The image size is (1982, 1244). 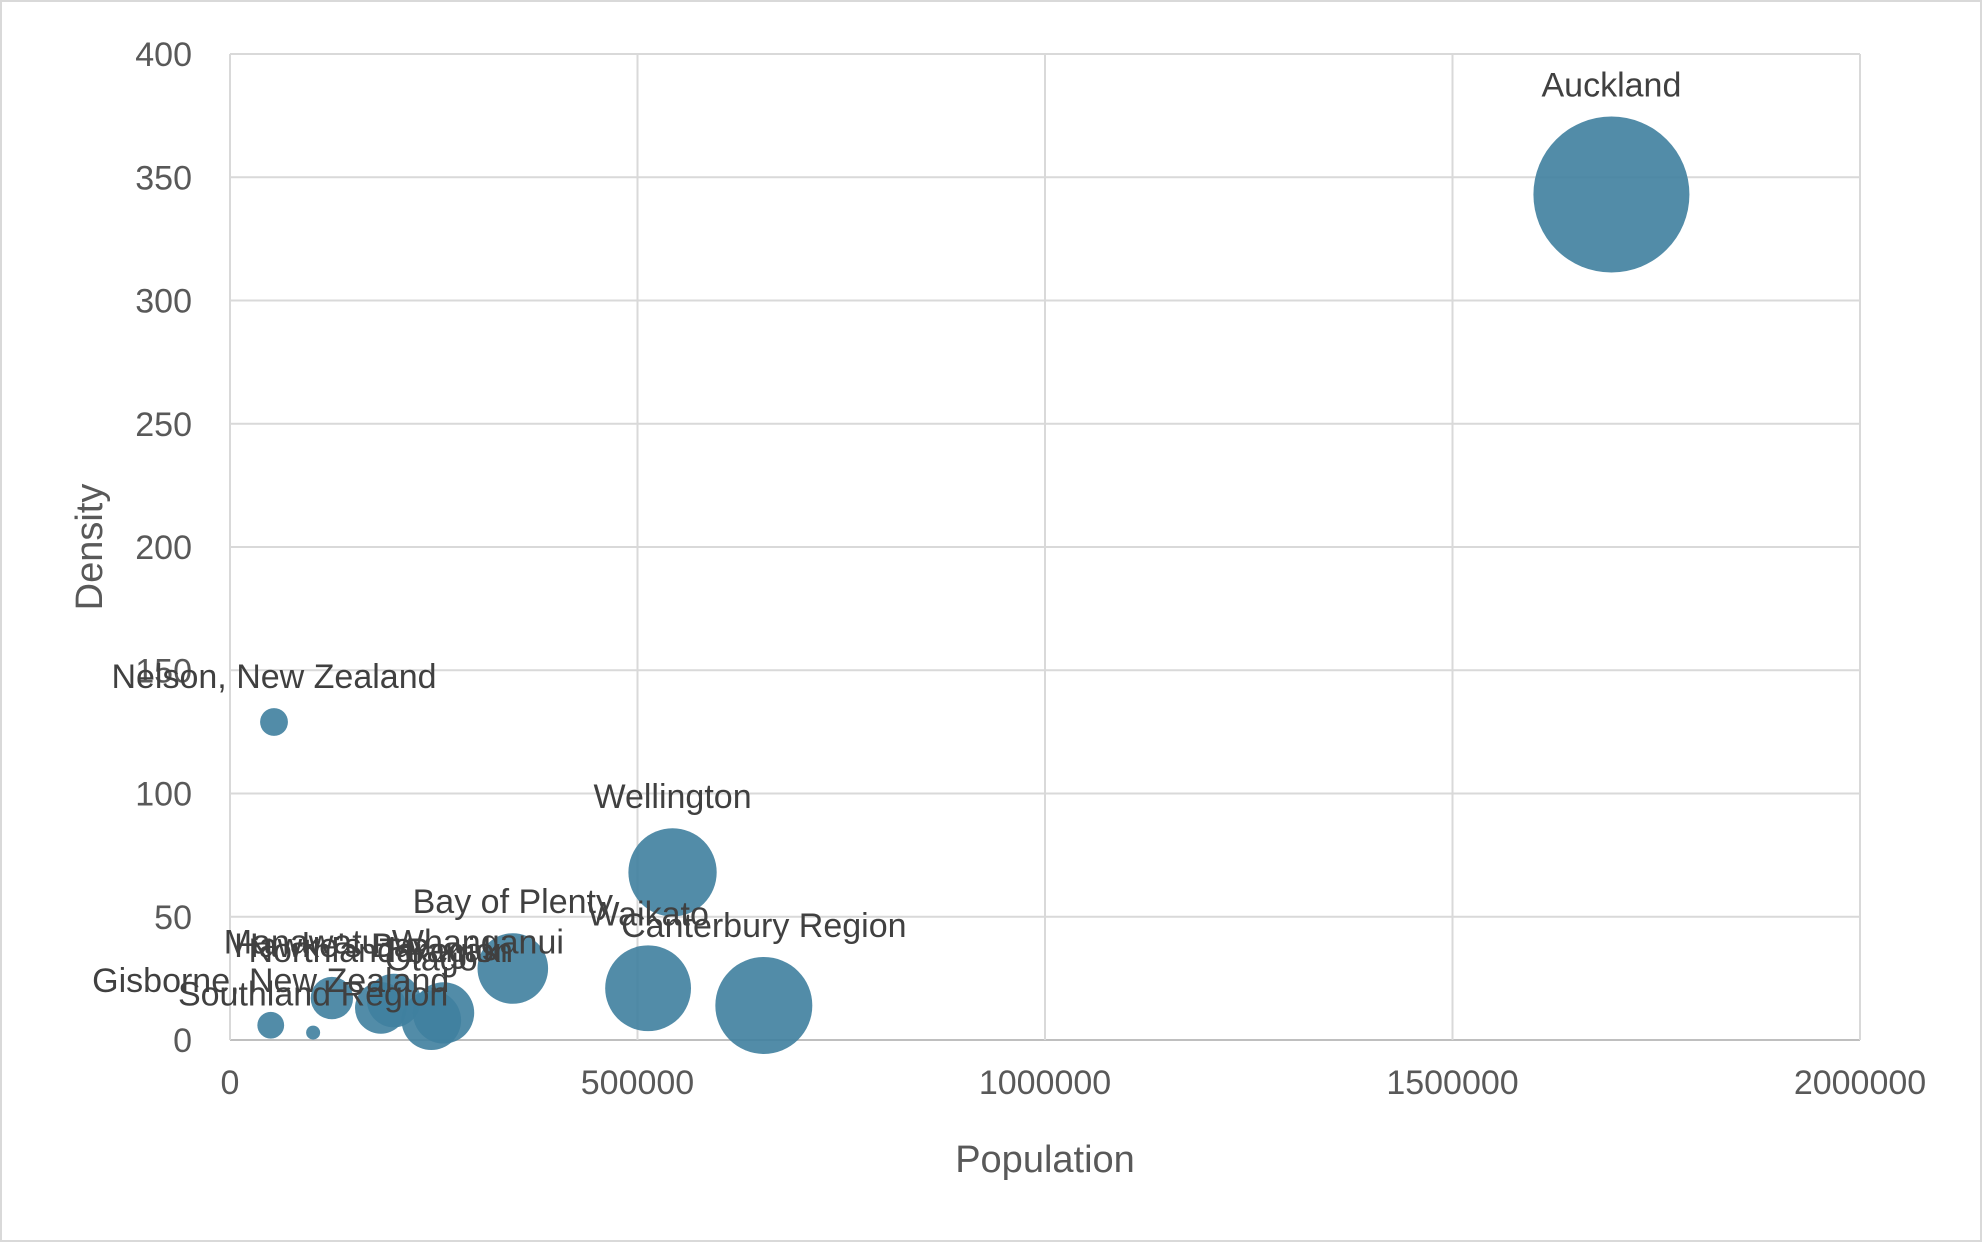 I want to click on bubble-data-label: Wellington, so click(x=672, y=797).